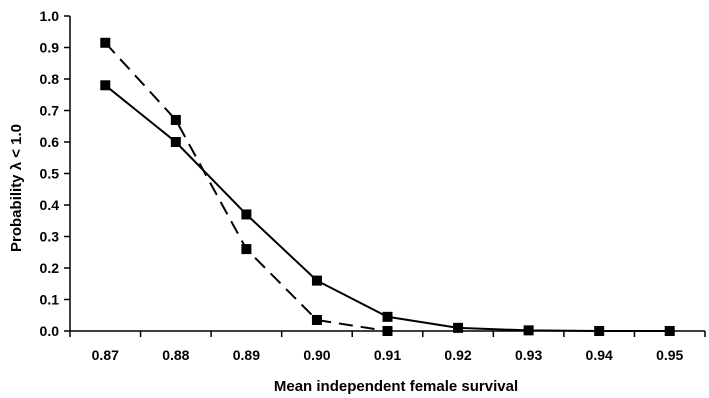  I want to click on x-tick-label: 0.90, so click(316, 355).